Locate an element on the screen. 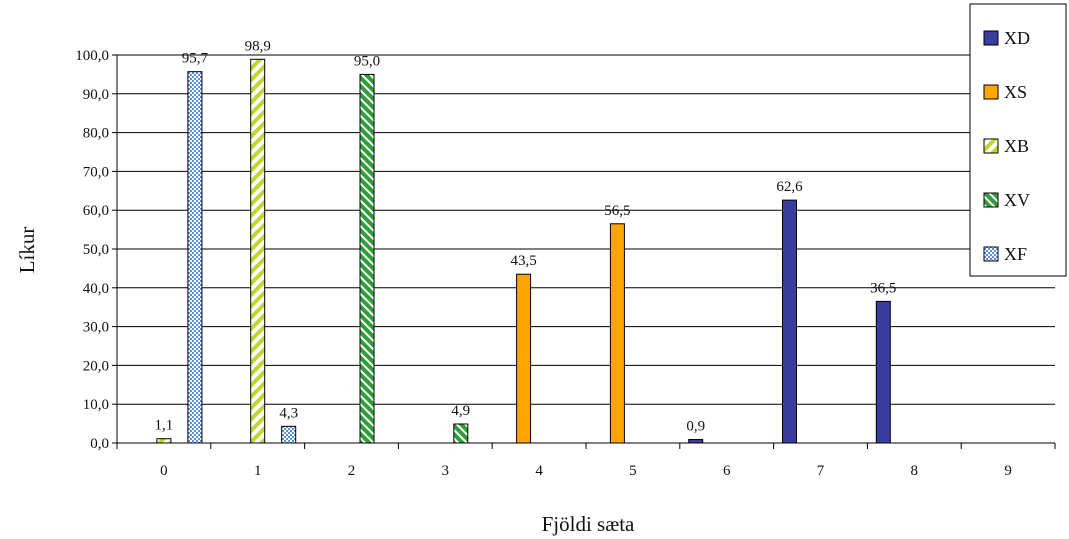  y-tick-label: 70,0 is located at coordinates (96, 172).